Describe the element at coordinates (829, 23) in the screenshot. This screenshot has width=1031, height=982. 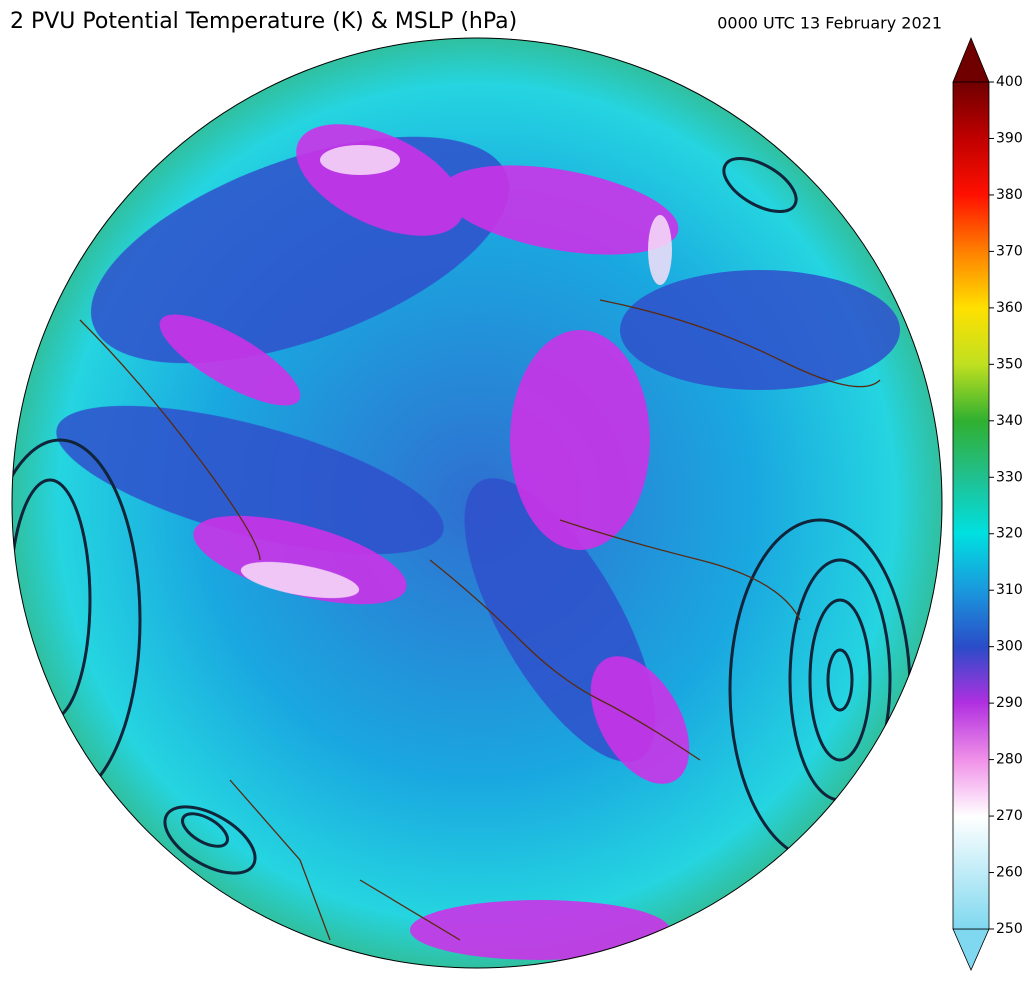
I see `valid-time: 0000 UTC 13 February 2021` at that location.